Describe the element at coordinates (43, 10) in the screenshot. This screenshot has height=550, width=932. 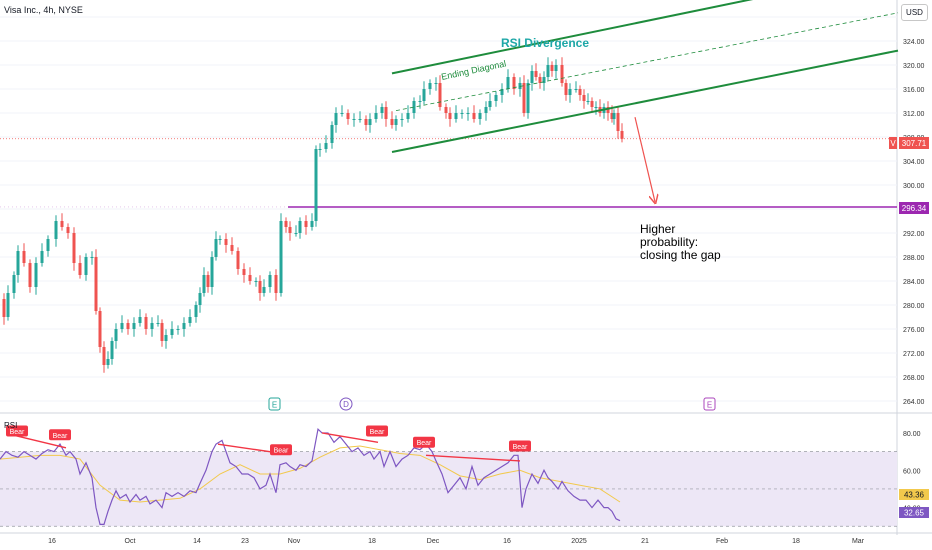
I see `symbol-title: Visa Inc., 4h, NYSE` at that location.